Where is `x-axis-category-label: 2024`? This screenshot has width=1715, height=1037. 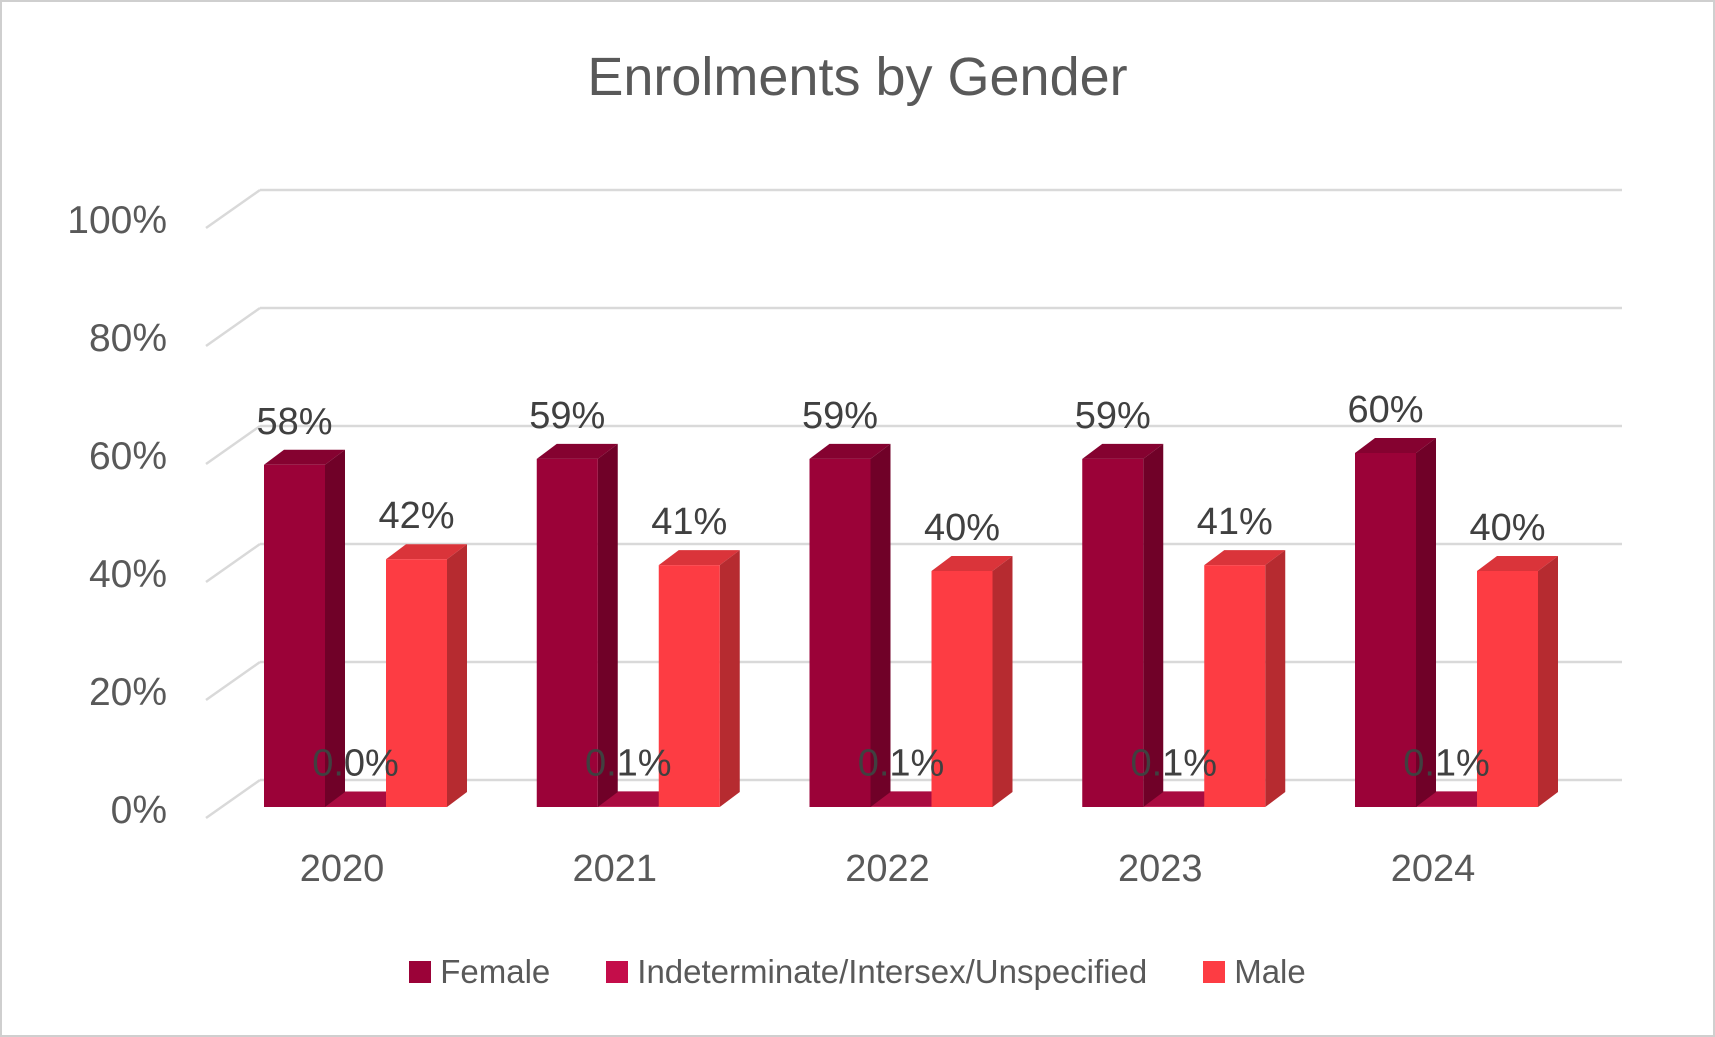 x-axis-category-label: 2024 is located at coordinates (1433, 869).